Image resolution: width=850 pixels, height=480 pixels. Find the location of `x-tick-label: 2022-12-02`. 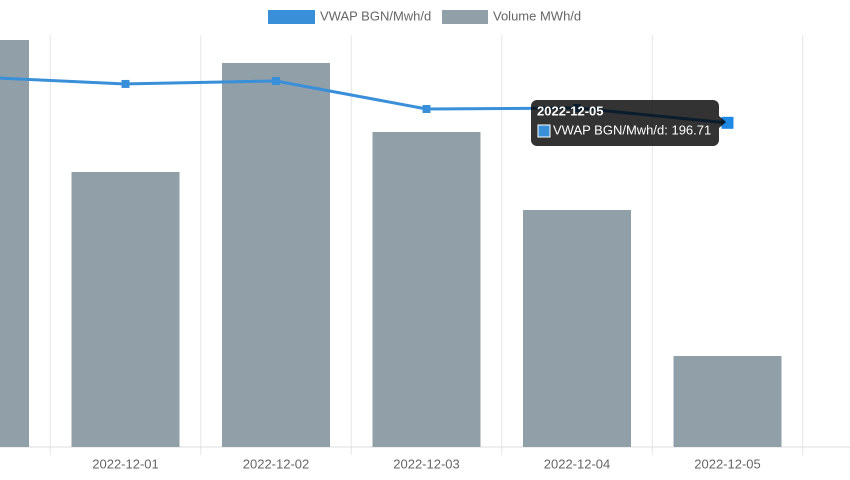

x-tick-label: 2022-12-02 is located at coordinates (276, 463).